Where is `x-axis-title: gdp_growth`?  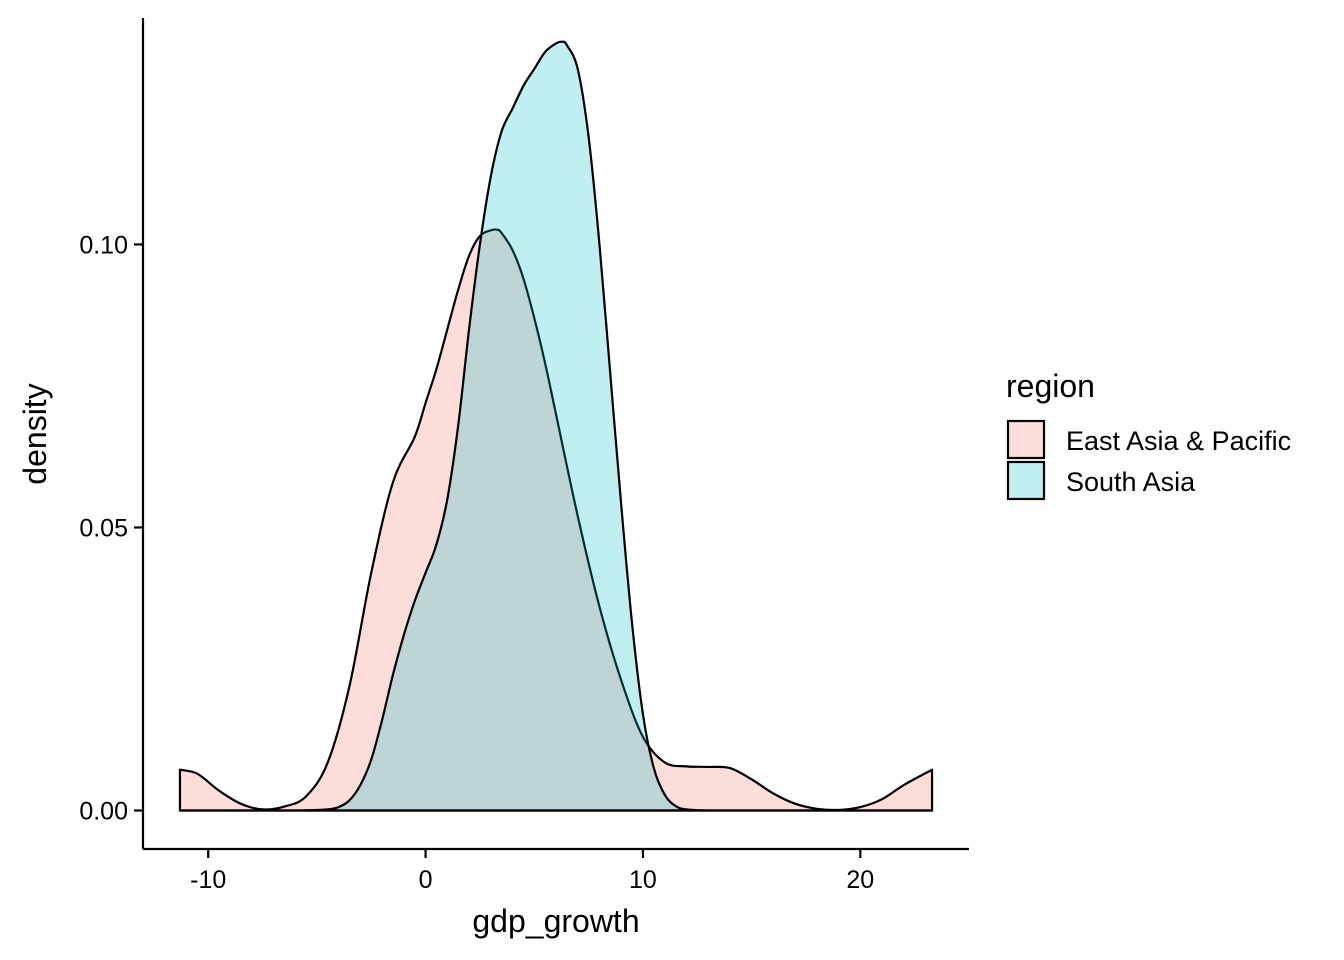 x-axis-title: gdp_growth is located at coordinates (555, 921).